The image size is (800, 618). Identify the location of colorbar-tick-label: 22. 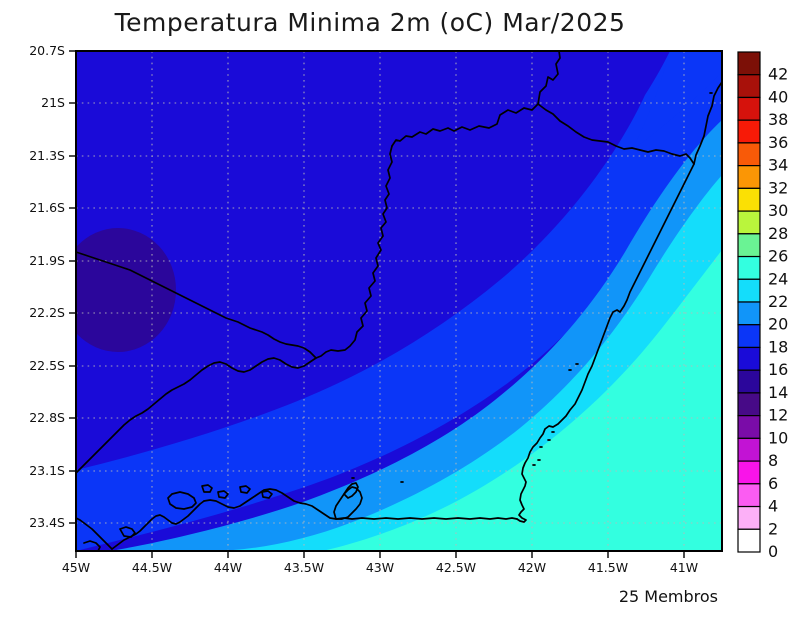
(778, 301).